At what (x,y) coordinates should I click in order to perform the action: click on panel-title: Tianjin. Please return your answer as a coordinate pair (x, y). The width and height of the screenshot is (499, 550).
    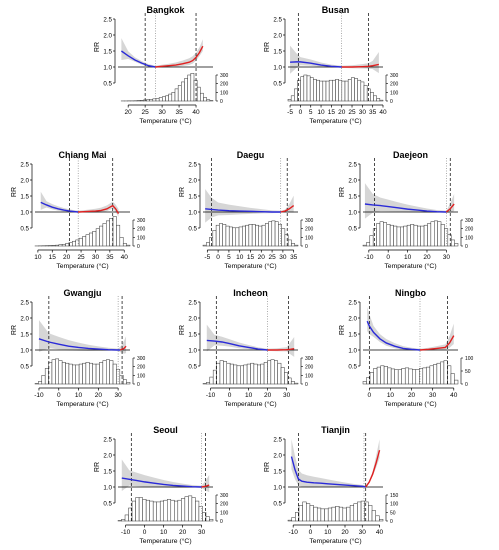
    Looking at the image, I should click on (335, 430).